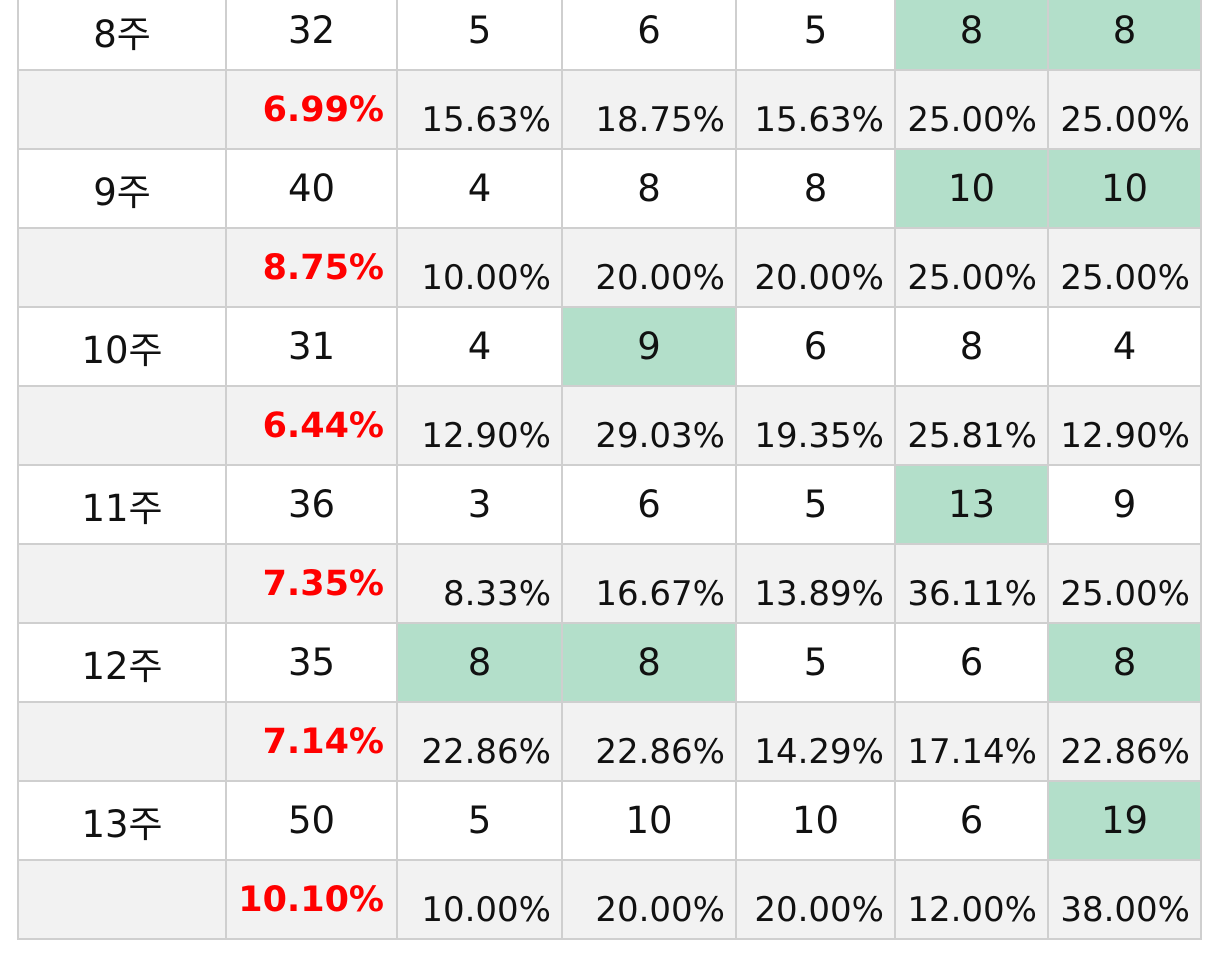 This screenshot has height=968, width=1212. Describe the element at coordinates (122, 504) in the screenshot. I see `week-label-cell: 11주` at that location.